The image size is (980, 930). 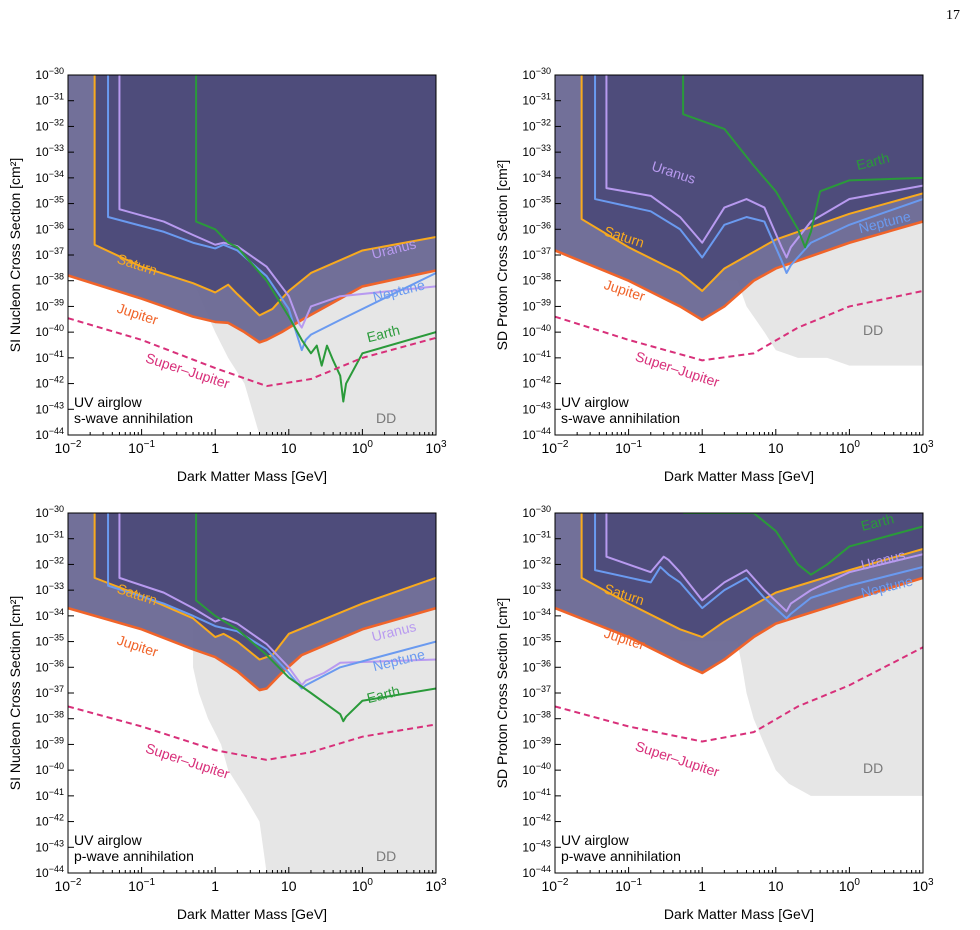 I want to click on series-line-neptune, so click(x=758, y=174).